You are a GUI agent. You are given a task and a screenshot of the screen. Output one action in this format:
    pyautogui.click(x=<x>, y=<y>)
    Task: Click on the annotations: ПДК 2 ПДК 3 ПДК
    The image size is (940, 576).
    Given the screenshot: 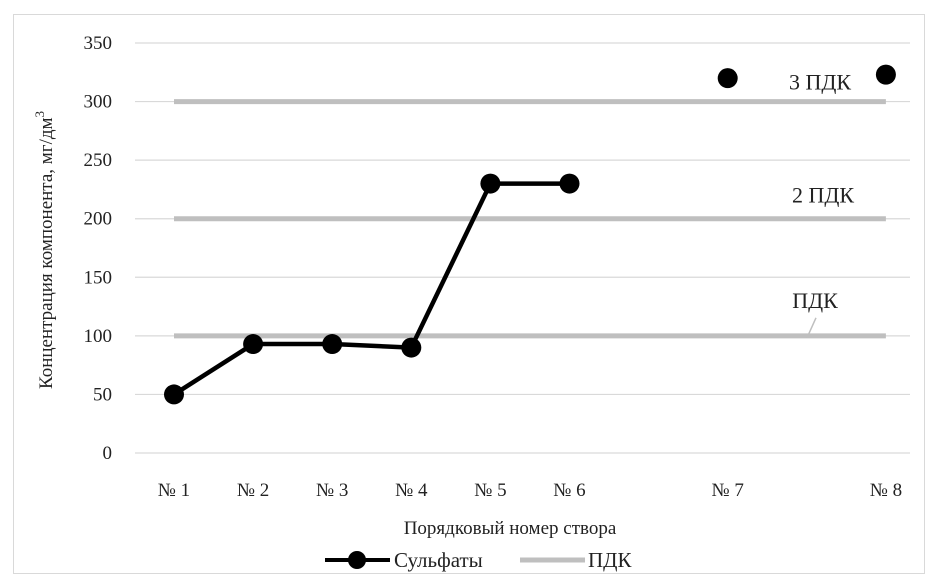 What is the action you would take?
    pyautogui.click(x=821, y=204)
    